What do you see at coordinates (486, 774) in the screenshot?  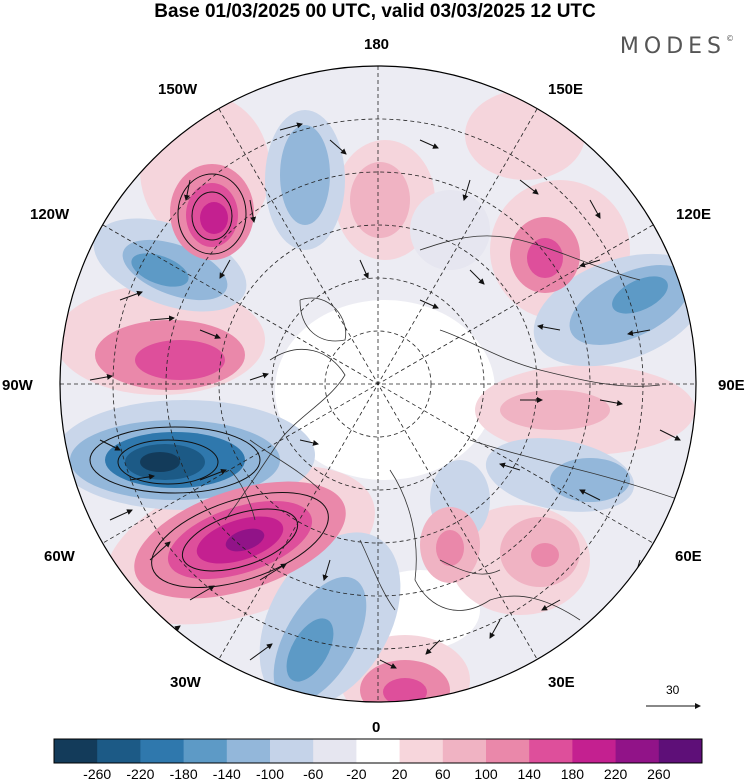 I see `colorbar-tick-label: 100` at bounding box center [486, 774].